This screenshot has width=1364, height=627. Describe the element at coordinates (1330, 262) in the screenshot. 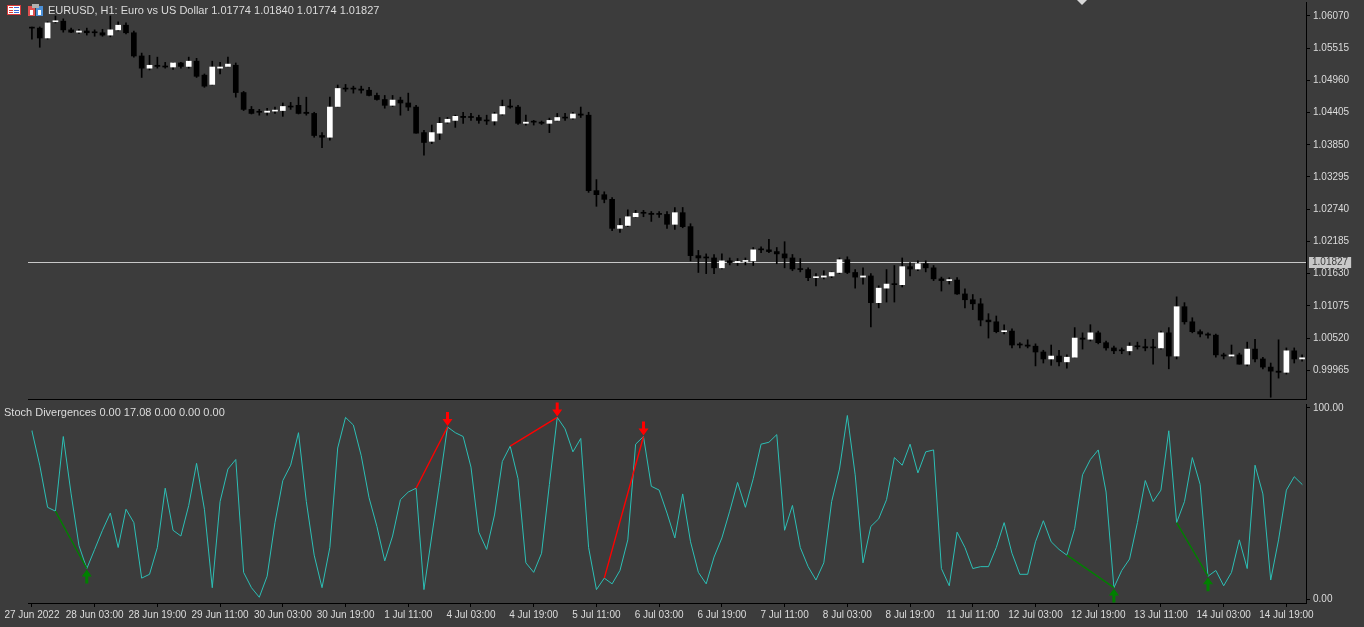

I see `ref-line-label: 1.01827` at that location.